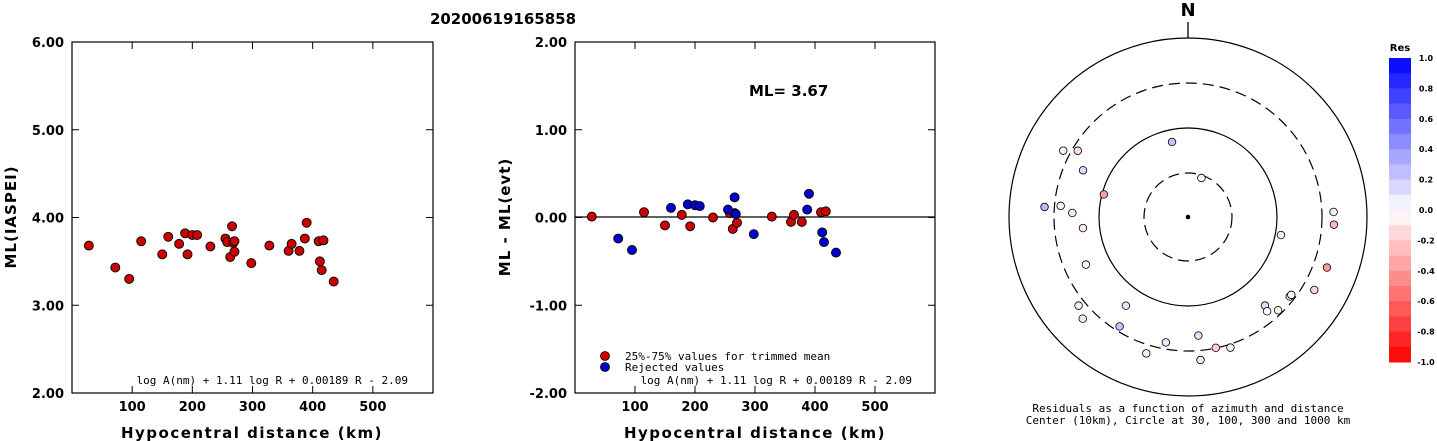  What do you see at coordinates (1426, 271) in the screenshot?
I see `colorbar-tick-label: -0.4` at bounding box center [1426, 271].